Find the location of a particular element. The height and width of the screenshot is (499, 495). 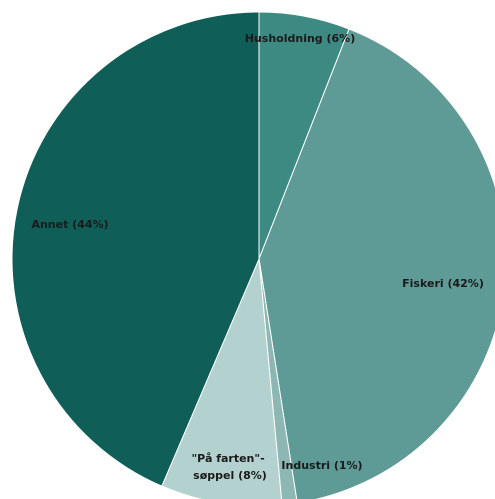

data-label-pa-farten-line-1: "På farten"- is located at coordinates (227, 458).